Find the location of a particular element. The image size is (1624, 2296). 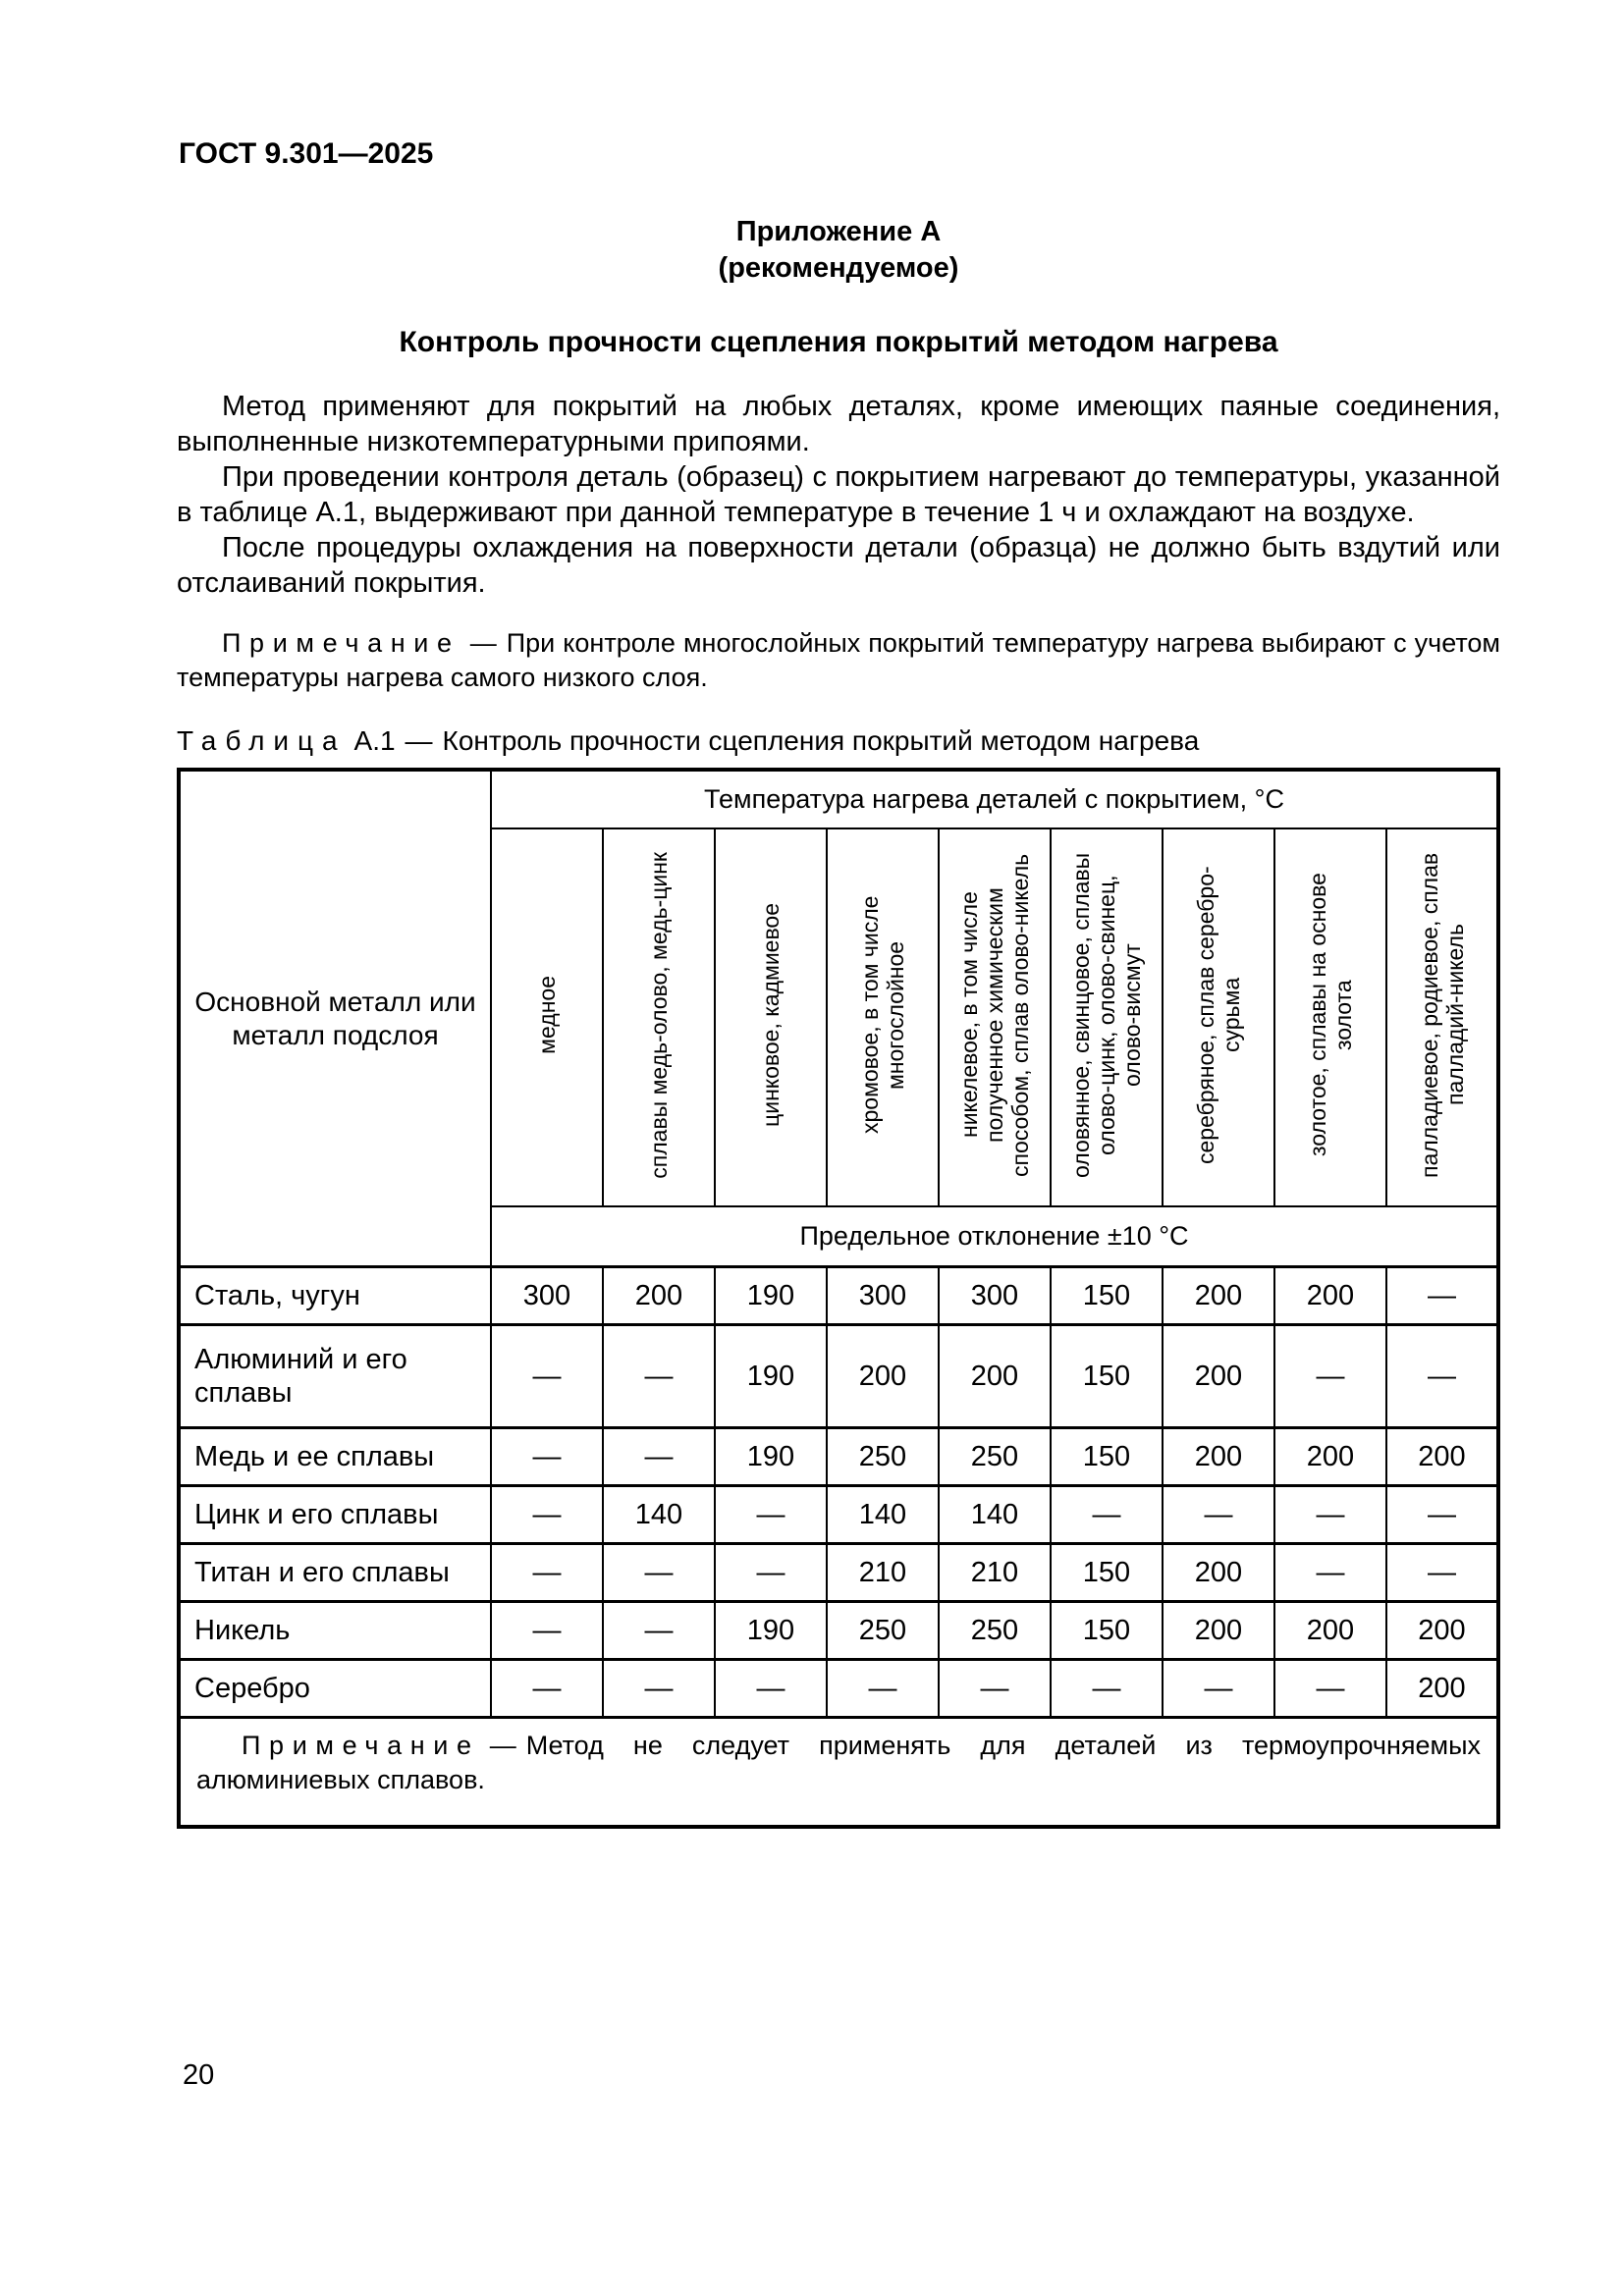

column-header-cell: серебряное, сплав серебро-сурьма is located at coordinates (1218, 1017).